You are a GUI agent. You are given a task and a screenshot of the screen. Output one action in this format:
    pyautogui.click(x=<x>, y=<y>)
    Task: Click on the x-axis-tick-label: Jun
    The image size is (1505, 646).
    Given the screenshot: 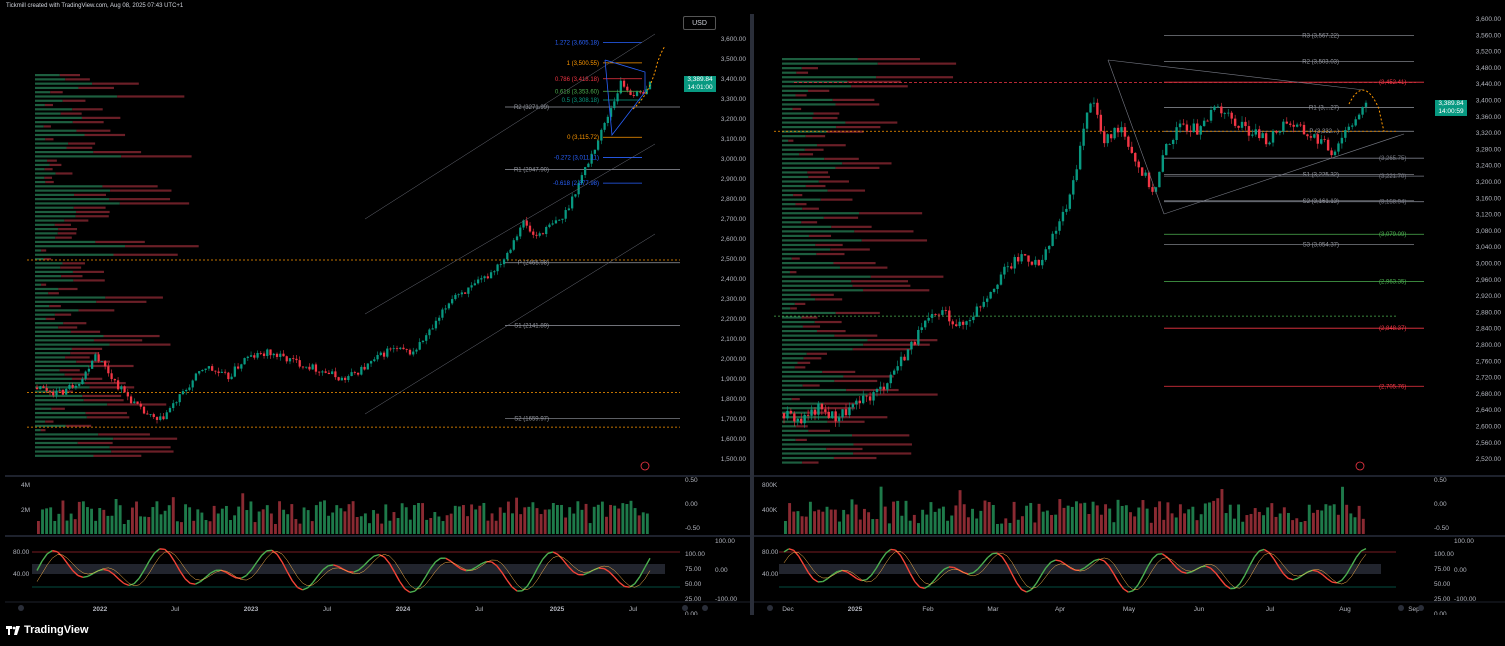 What is the action you would take?
    pyautogui.click(x=1199, y=609)
    